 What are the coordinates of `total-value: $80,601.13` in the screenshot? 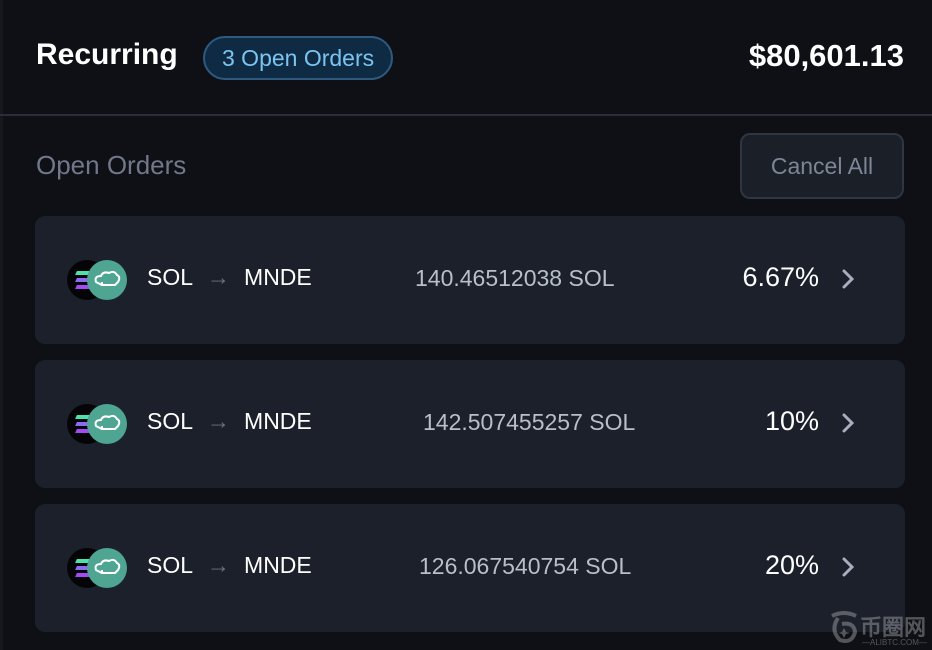 It's located at (826, 55).